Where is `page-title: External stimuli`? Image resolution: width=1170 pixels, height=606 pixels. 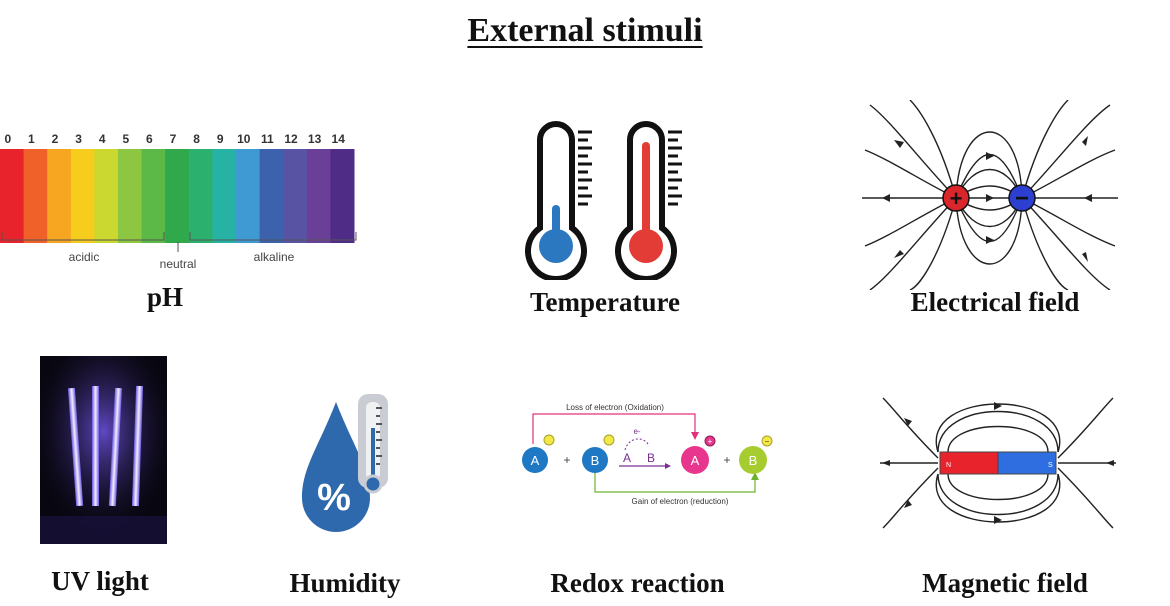
page-title: External stimuli is located at coordinates (585, 30).